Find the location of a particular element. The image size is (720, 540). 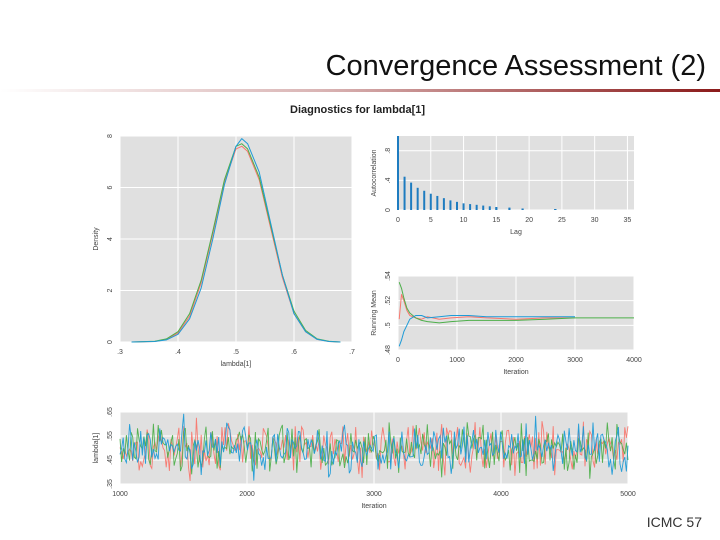

x-axis-label: lambda[1] is located at coordinates (236, 364).